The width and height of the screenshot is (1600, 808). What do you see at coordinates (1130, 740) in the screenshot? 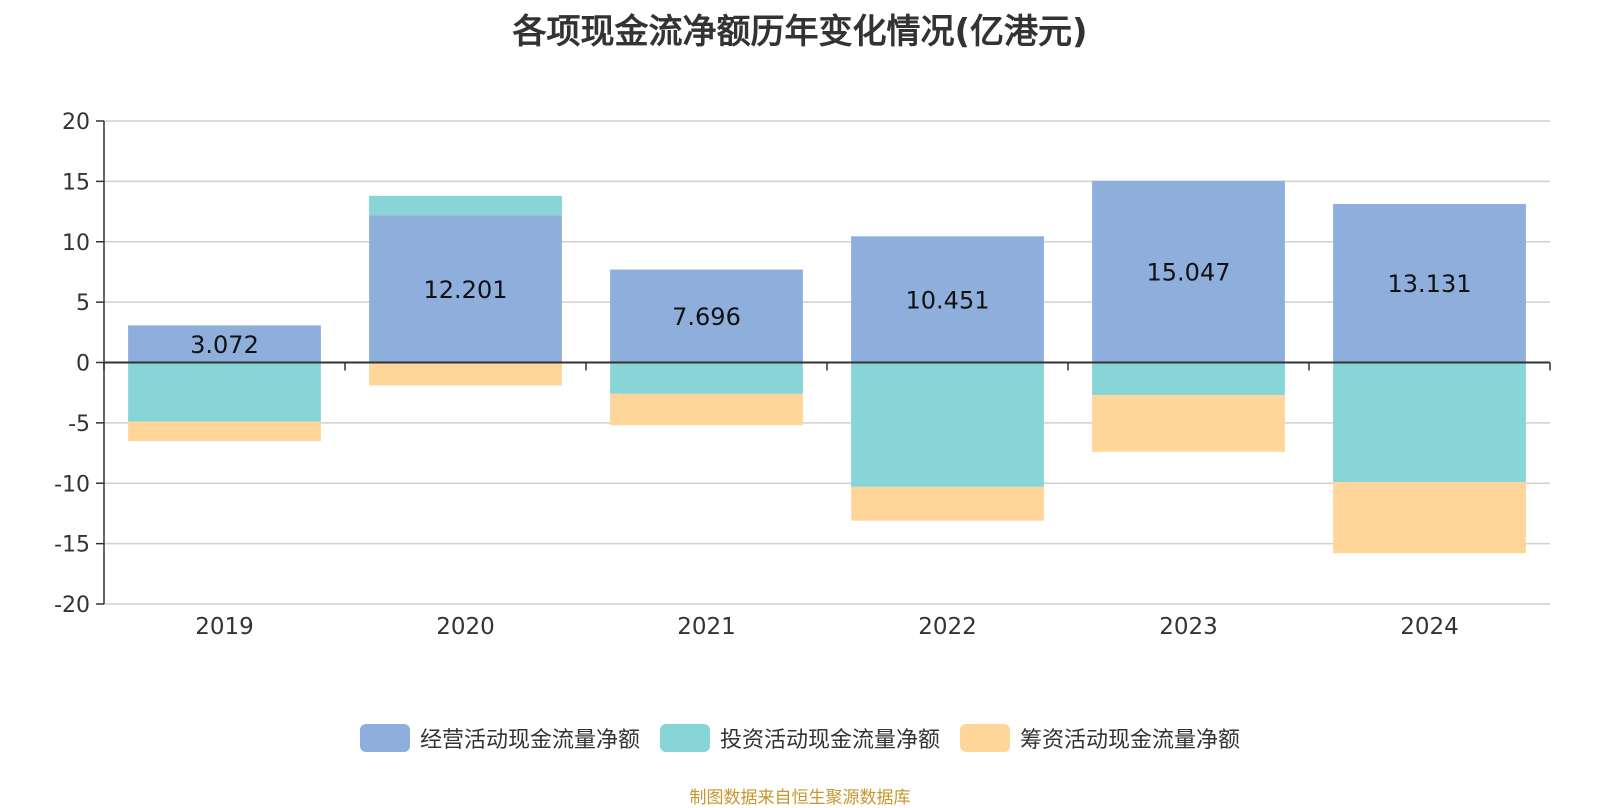
I see `legend-label: 筹资活动现金流量净额` at bounding box center [1130, 740].